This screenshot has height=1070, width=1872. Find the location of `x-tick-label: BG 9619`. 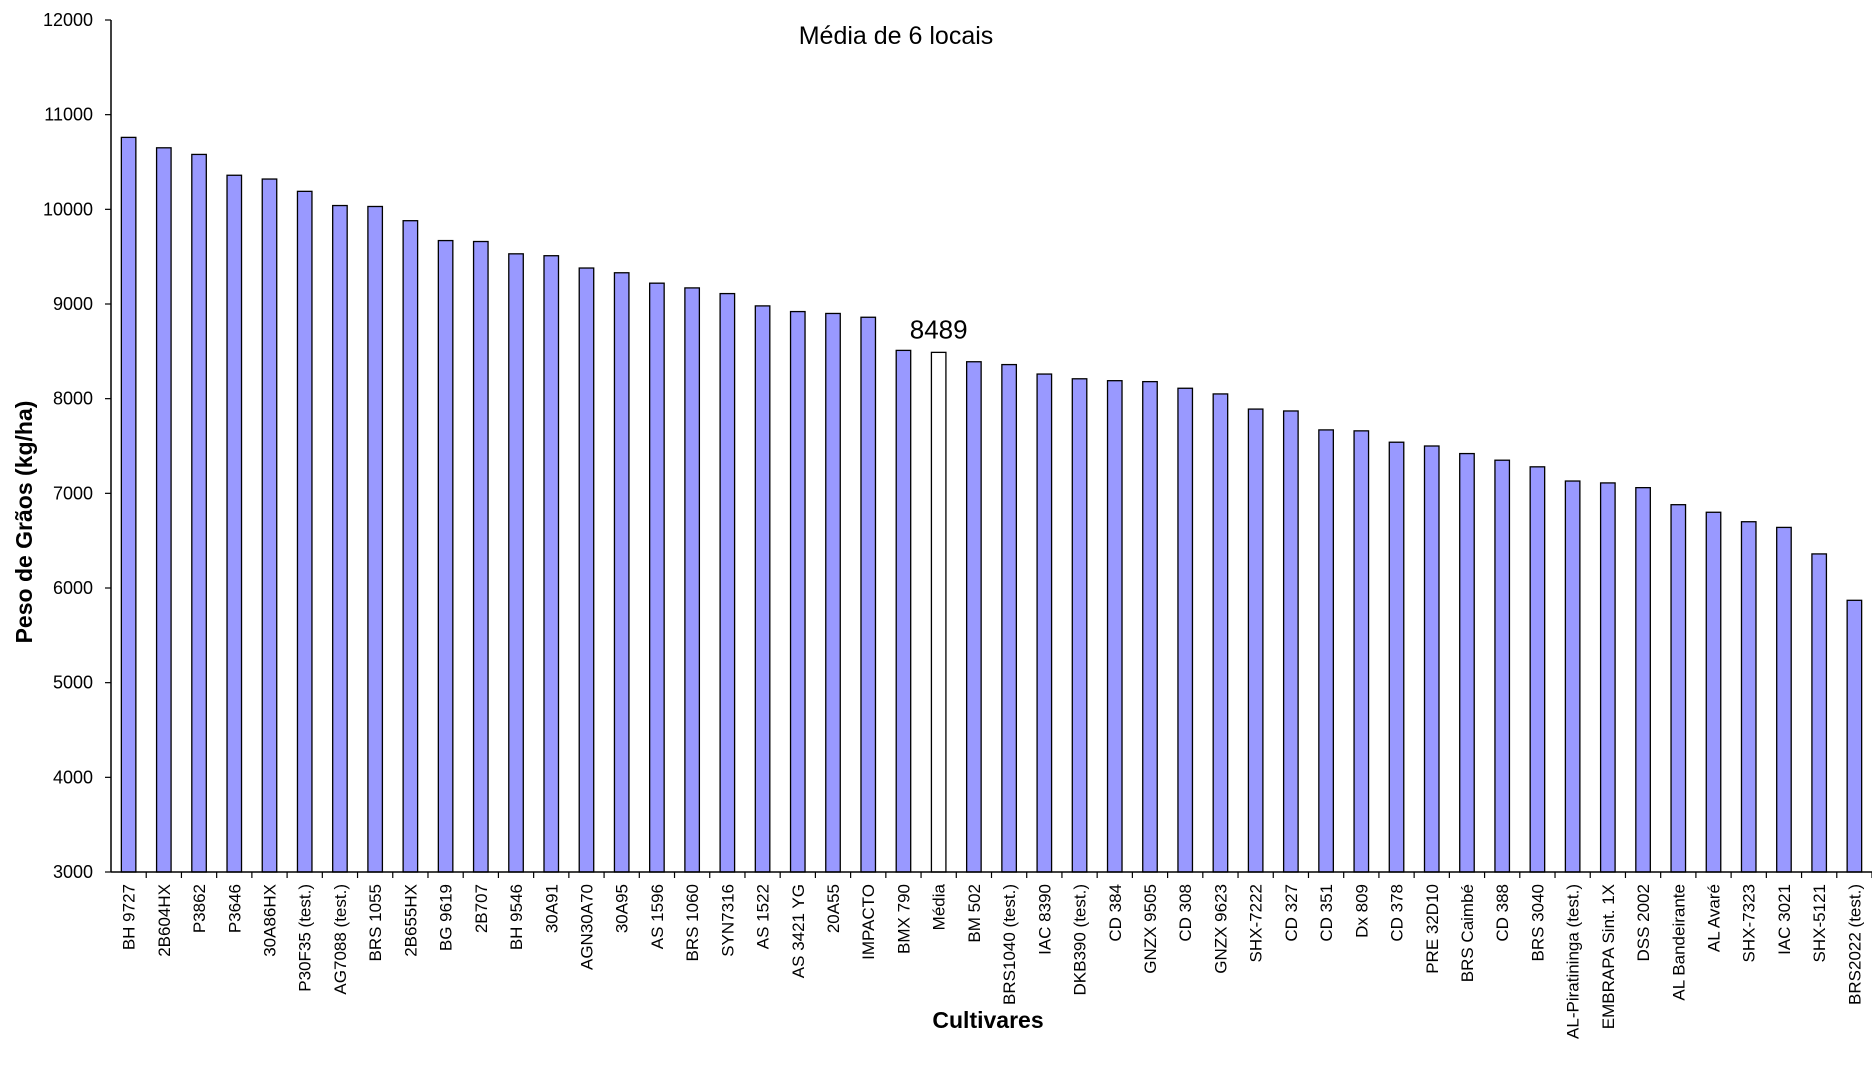

x-tick-label: BG 9619 is located at coordinates (446, 917).